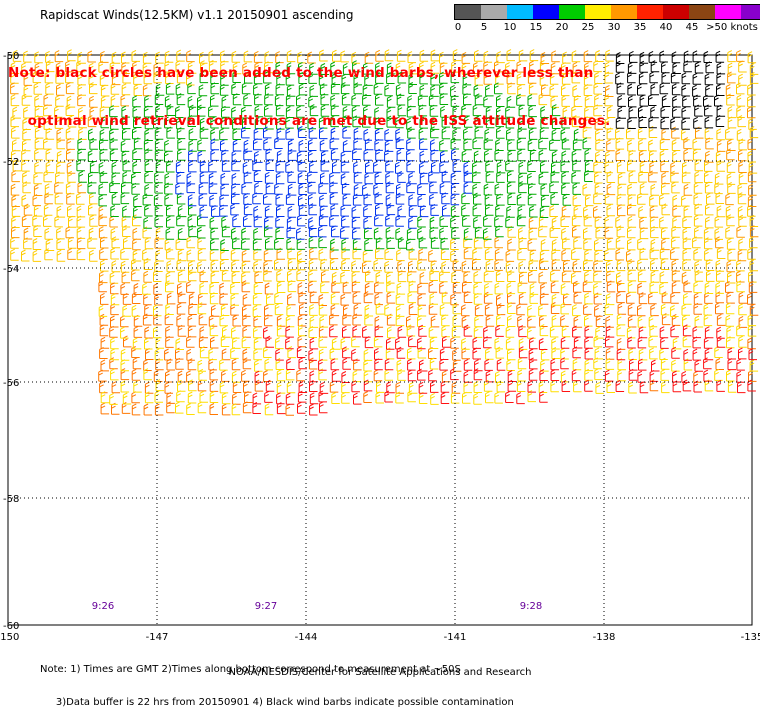  What do you see at coordinates (458, 27) in the screenshot?
I see `legend-label: 0` at bounding box center [458, 27].